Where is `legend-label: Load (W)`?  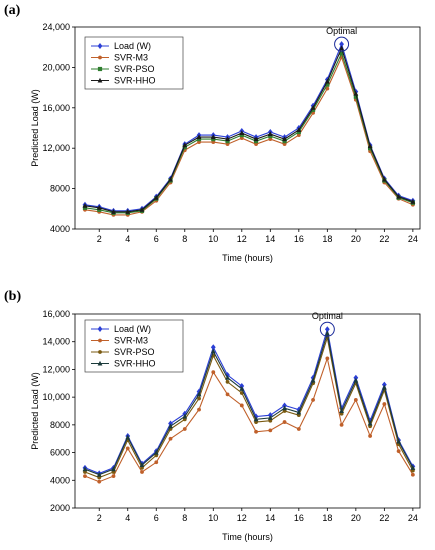
legend-label: Load (W) is located at coordinates (132, 46).